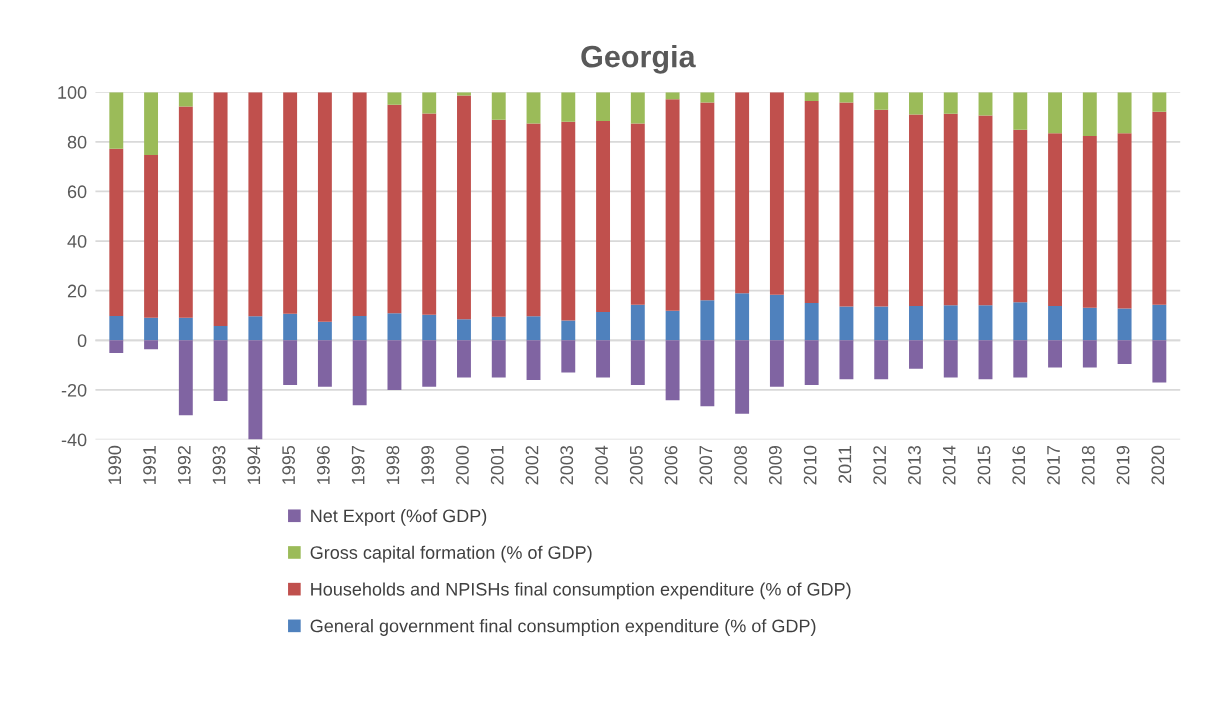 This screenshot has width=1208, height=709. Describe the element at coordinates (393, 464) in the screenshot. I see `x-tick-label: 1998` at that location.